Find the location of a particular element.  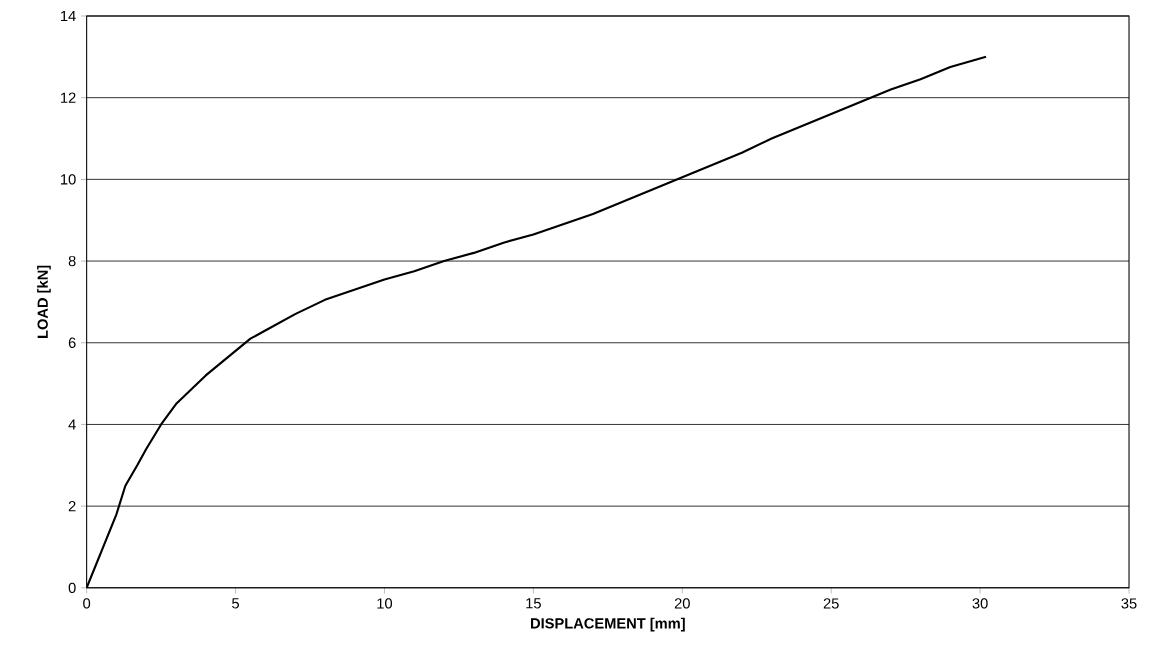

y-axis-title: LOAD [kN] is located at coordinates (44, 301).